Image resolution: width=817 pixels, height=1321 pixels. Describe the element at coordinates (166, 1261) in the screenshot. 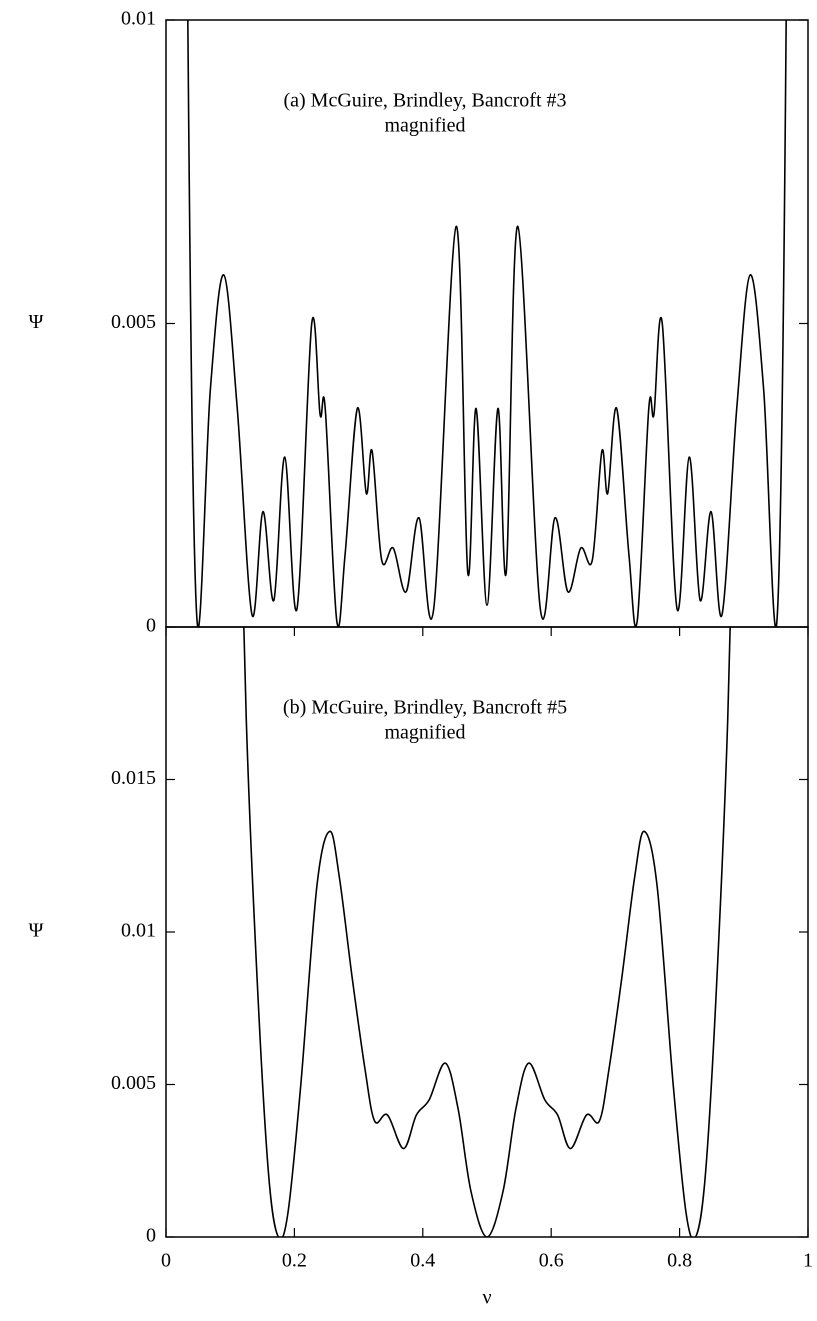

I see `x-tick-label: 0` at that location.